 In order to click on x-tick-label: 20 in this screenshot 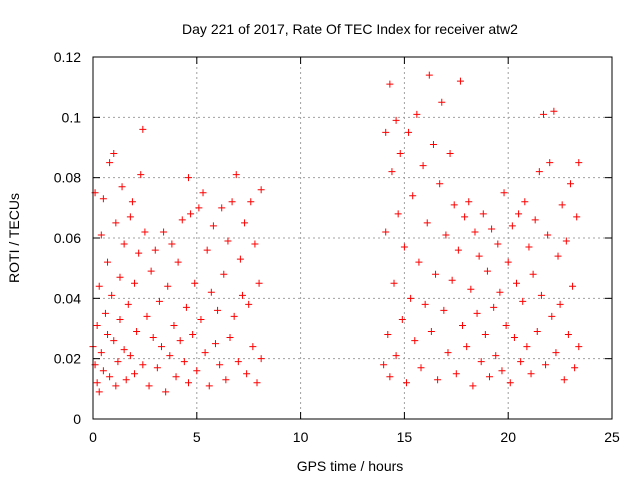, I will do `click(508, 437)`.